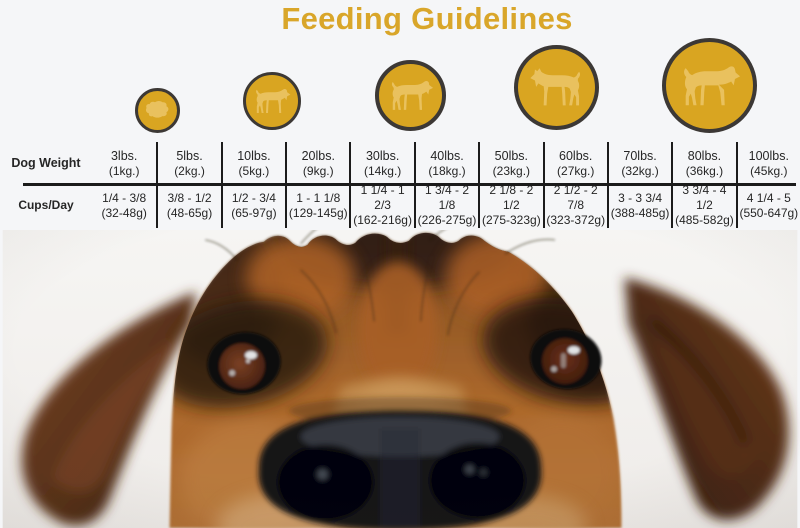 This screenshot has width=800, height=528. What do you see at coordinates (188, 162) in the screenshot?
I see `weight-header-cell-1: 5lbs. (2kg.)` at bounding box center [188, 162].